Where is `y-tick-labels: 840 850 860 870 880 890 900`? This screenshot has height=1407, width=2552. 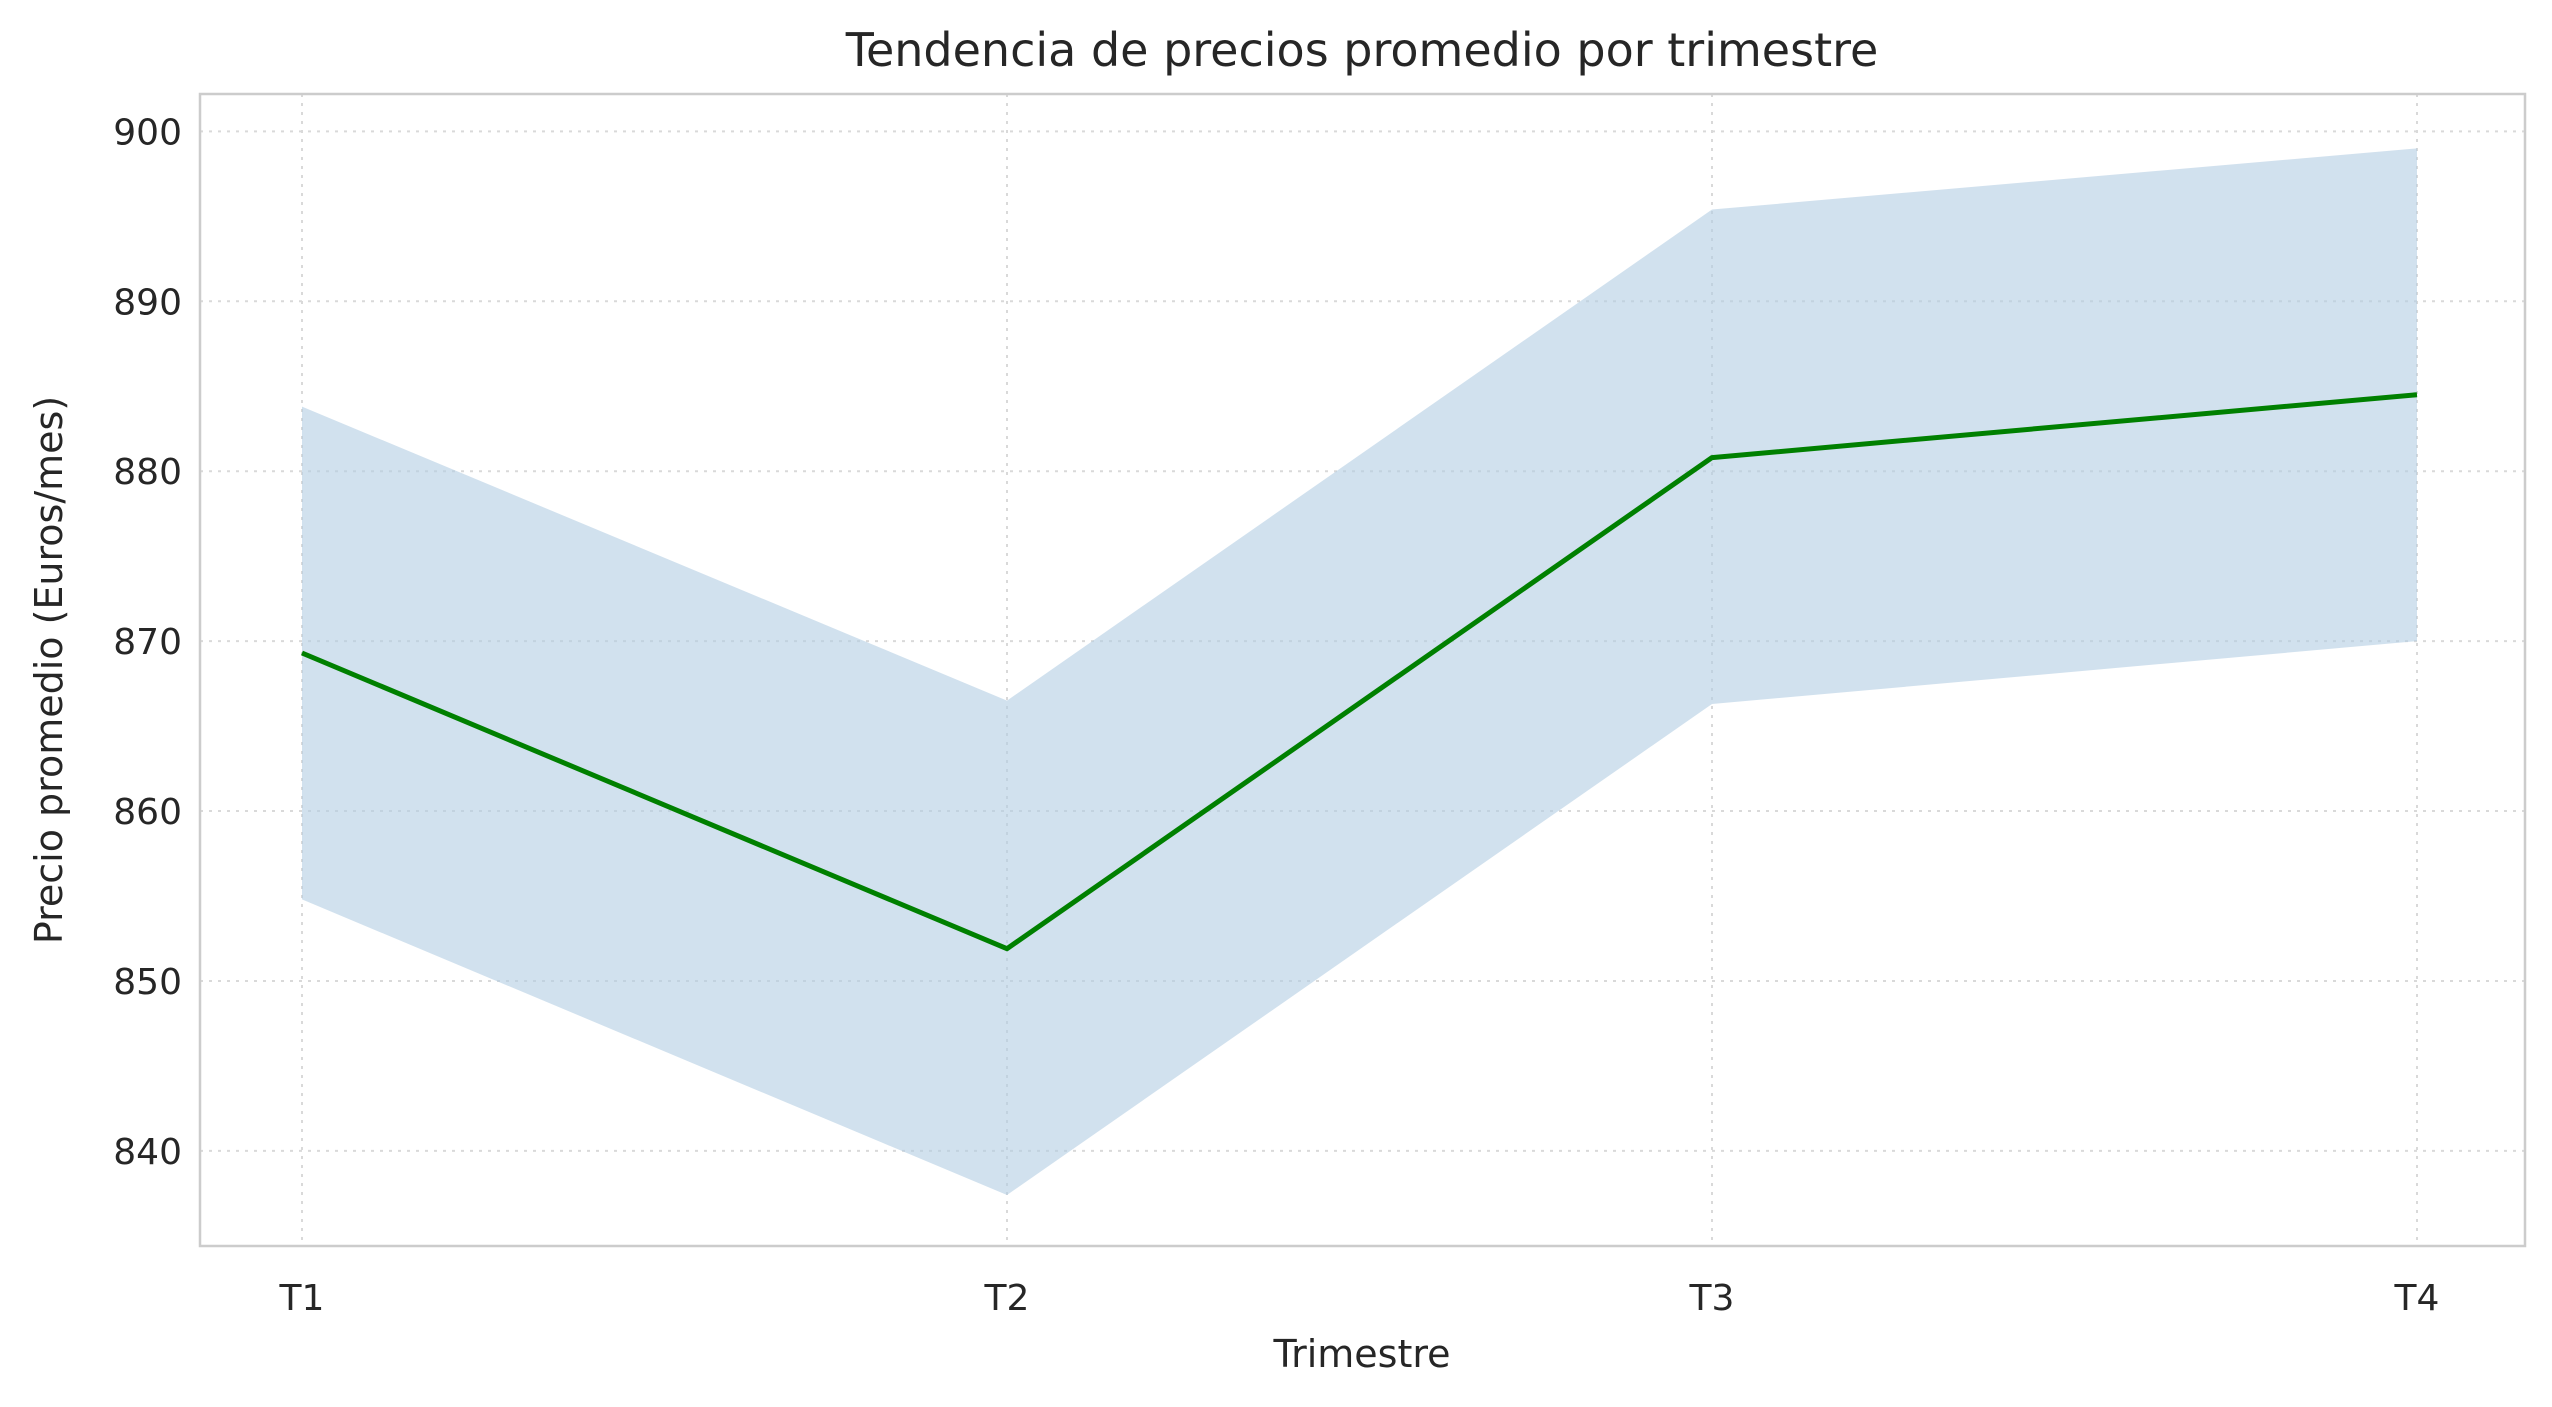
y-tick-labels: 840 850 860 870 880 890 900 is located at coordinates (147, 642).